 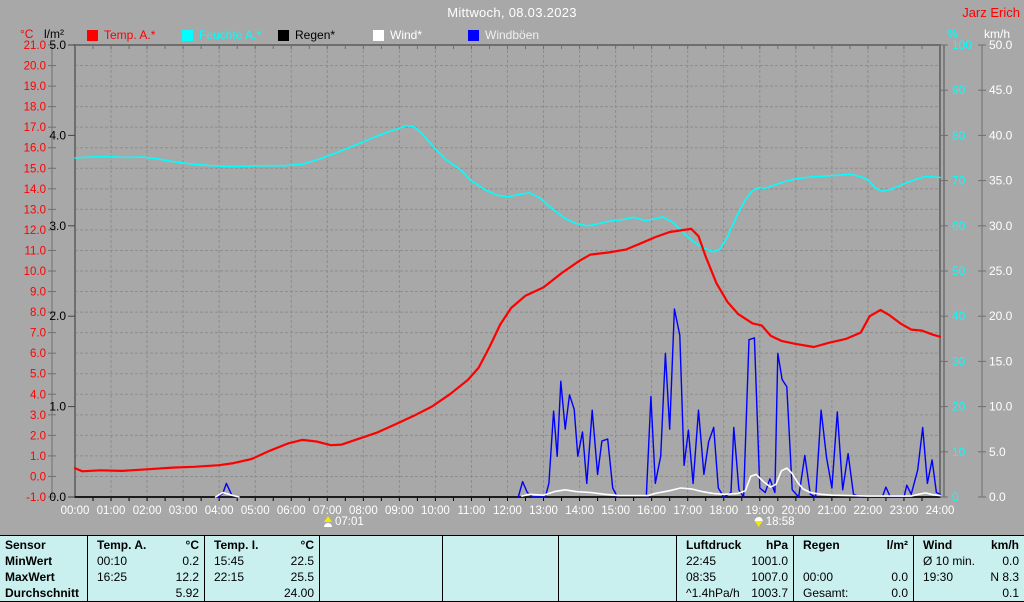 What do you see at coordinates (363, 511) in the screenshot?
I see `svg-text: 08:00` at bounding box center [363, 511].